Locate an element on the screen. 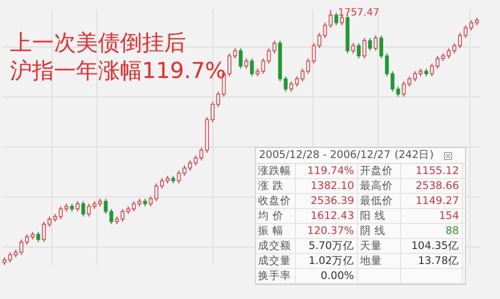  annotation: 2538.66 is located at coordinates (432, 186).